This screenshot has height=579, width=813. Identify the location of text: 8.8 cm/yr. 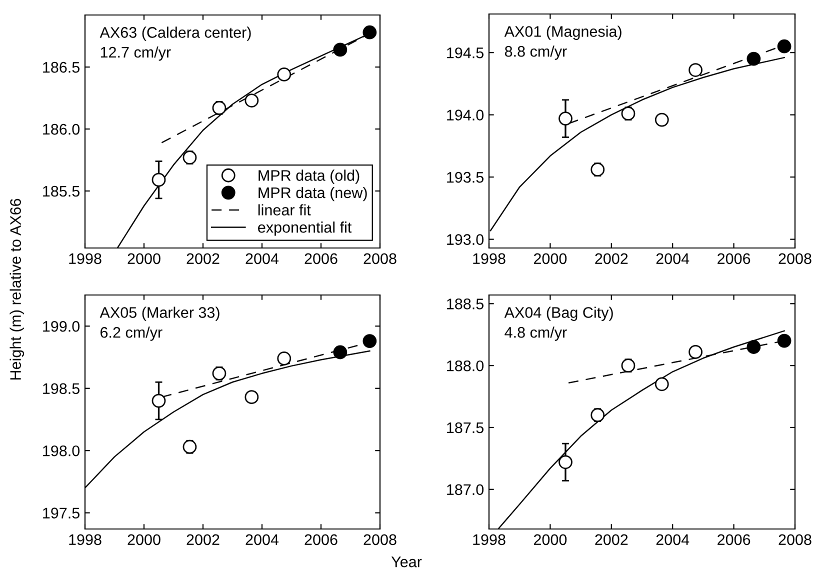
(535, 53).